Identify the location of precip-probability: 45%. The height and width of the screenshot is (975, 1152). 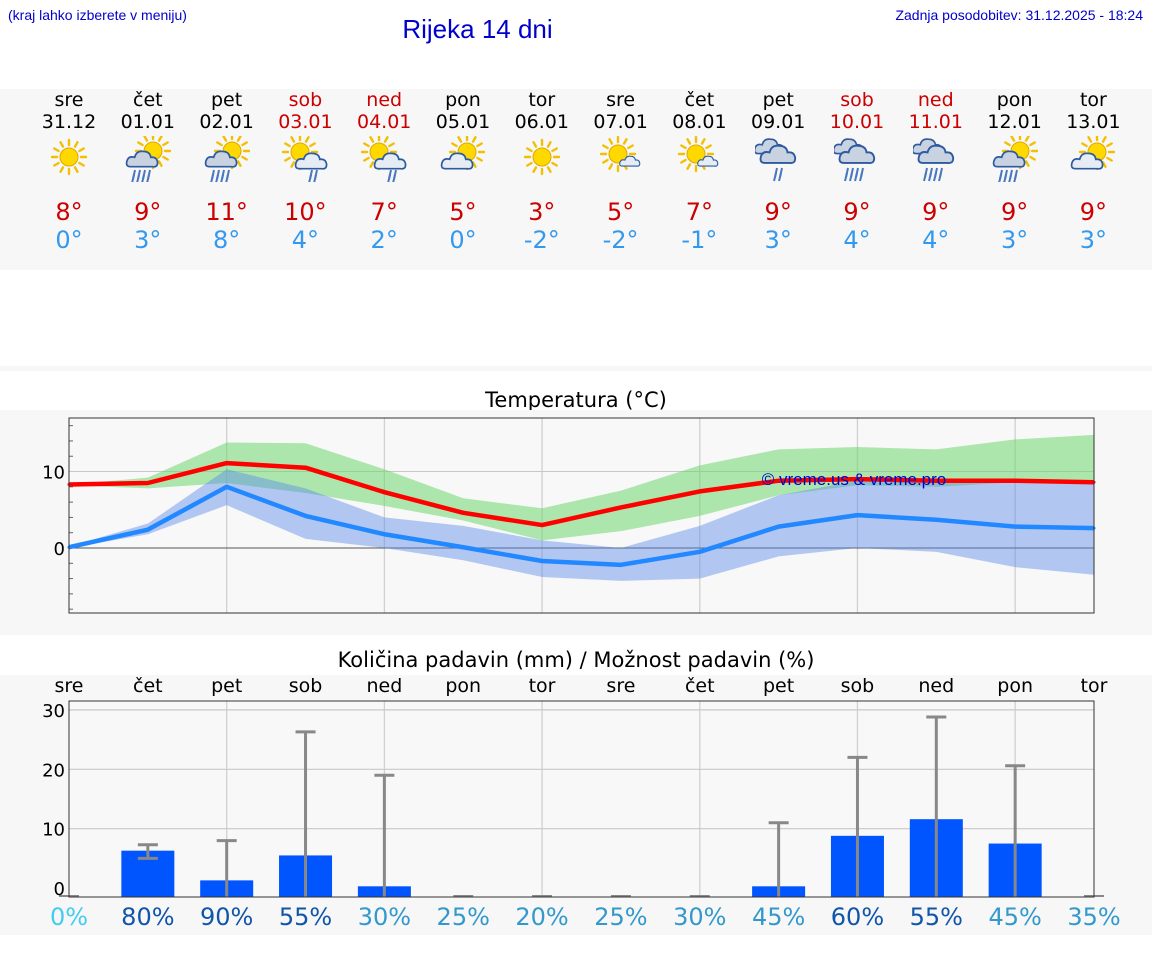
(778, 917).